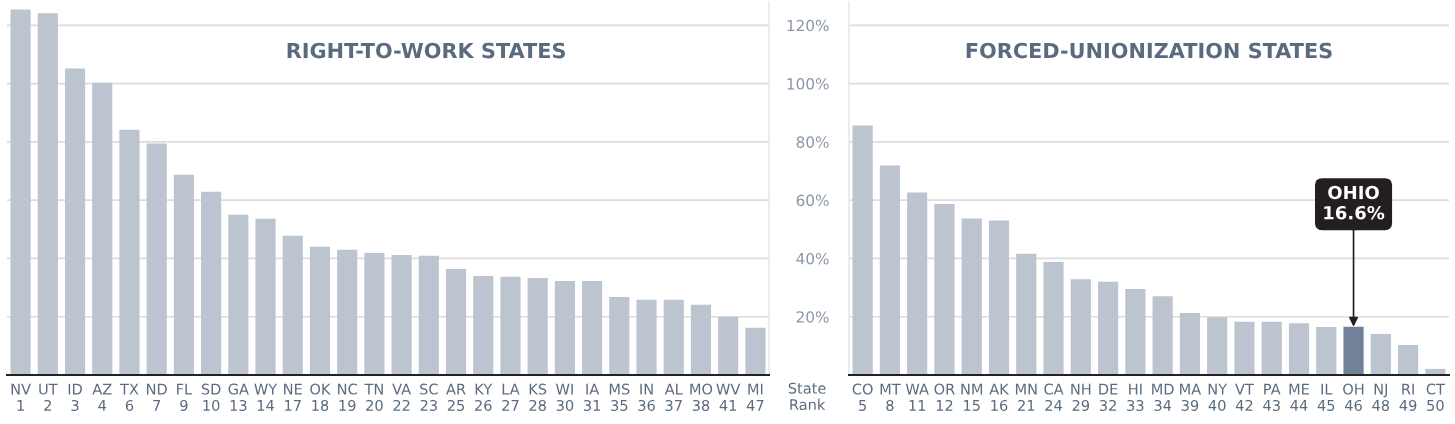  Describe the element at coordinates (728, 397) in the screenshot. I see `x-tick-label: WV 41` at that location.